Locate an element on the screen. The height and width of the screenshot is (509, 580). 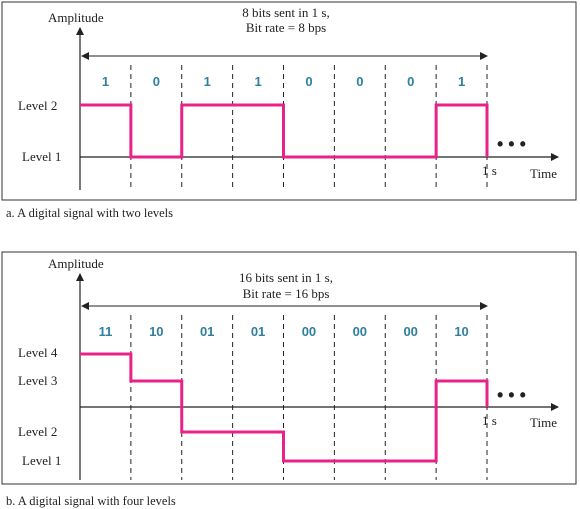
panel-a-header-line1: 8 bits sent in 1 s, is located at coordinates (285, 12).